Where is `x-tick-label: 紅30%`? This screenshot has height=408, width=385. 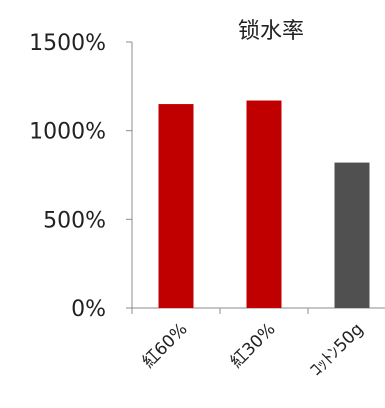 x-tick-label: 紅30% is located at coordinates (253, 345).